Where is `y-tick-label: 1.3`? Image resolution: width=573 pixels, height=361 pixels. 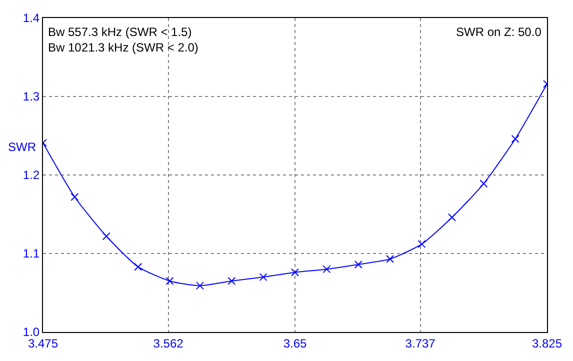
y-tick-label: 1.3 is located at coordinates (31, 97).